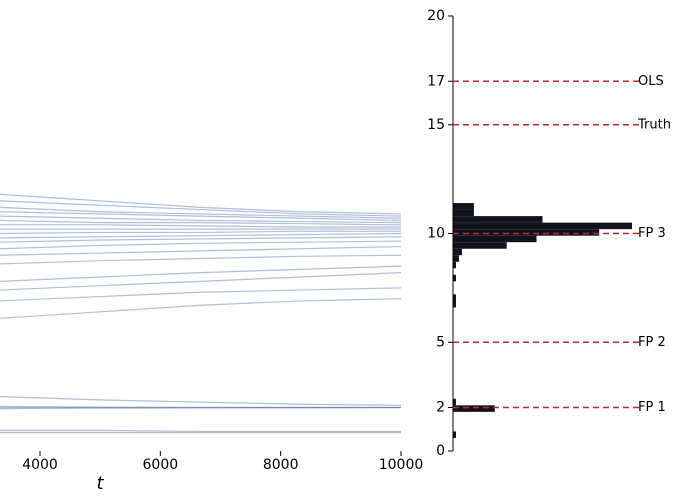 Image resolution: width=680 pixels, height=500 pixels. What do you see at coordinates (654, 124) in the screenshot?
I see `reference-label: Truth` at bounding box center [654, 124].